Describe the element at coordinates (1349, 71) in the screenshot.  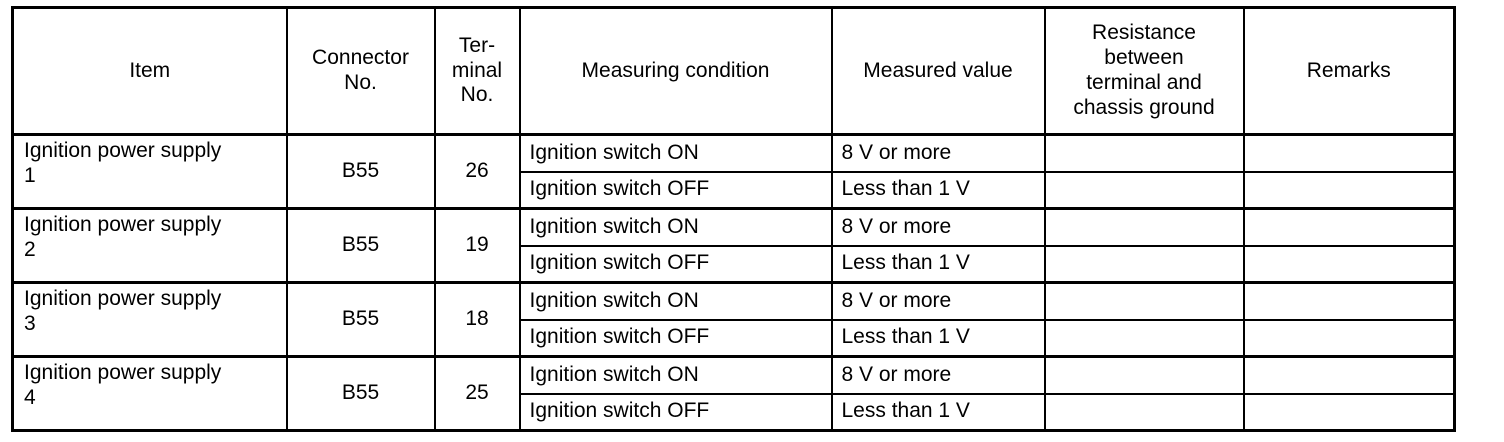
I see `column-header-remarks: Remarks` at that location.